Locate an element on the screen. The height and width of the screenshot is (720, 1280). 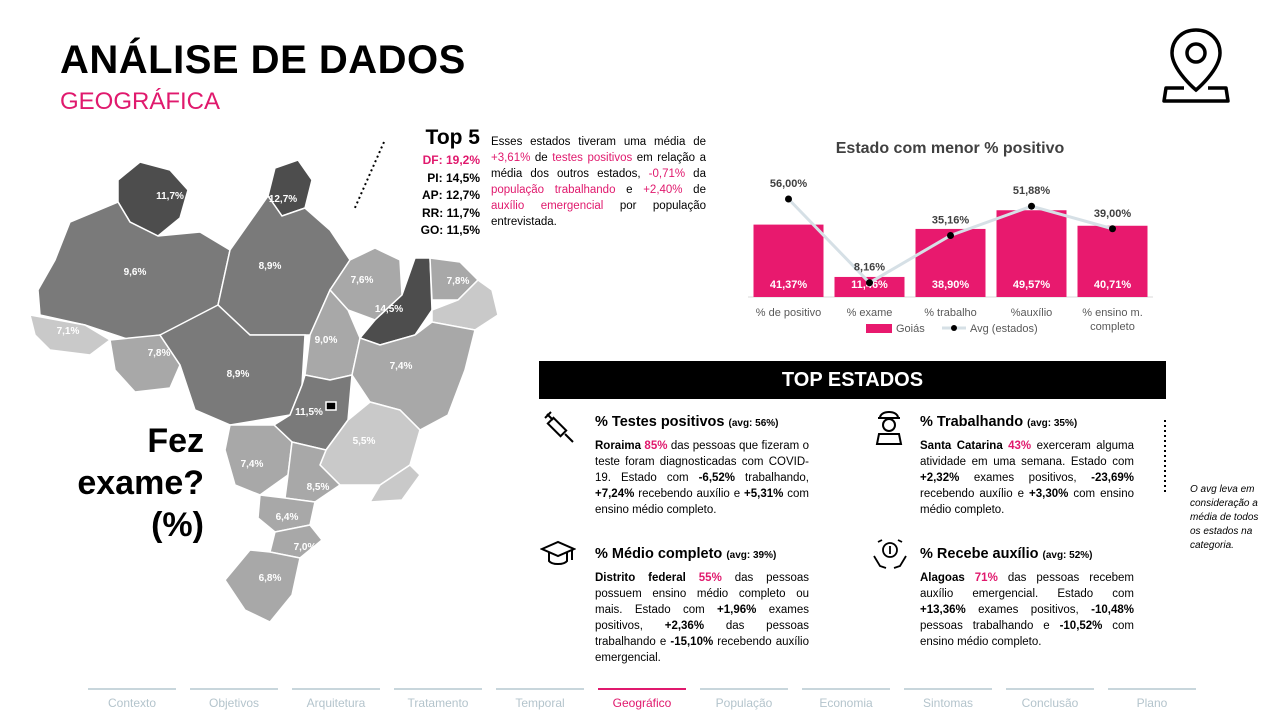
nav-item-populacao: População is located at coordinates (744, 699).